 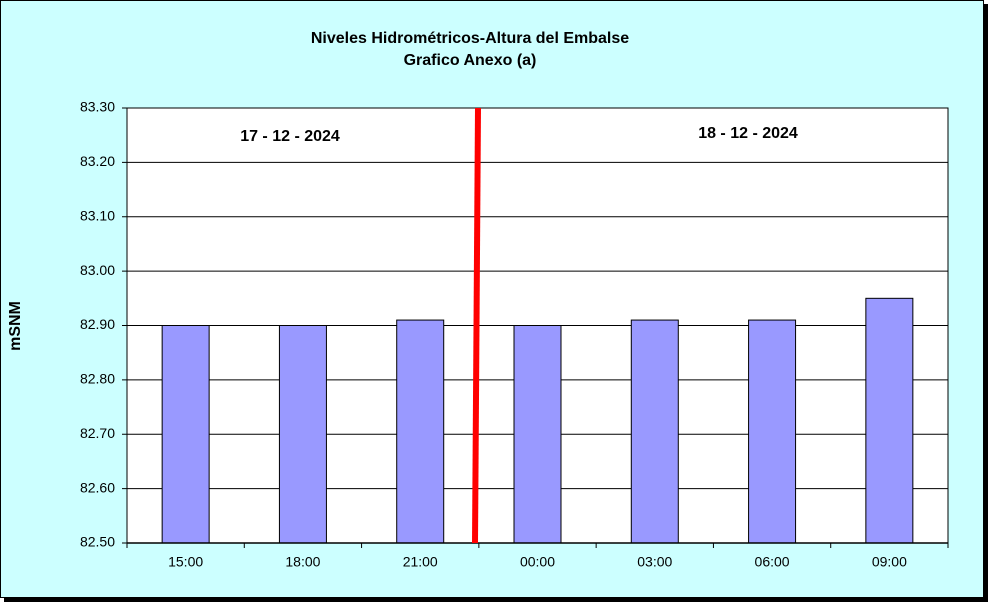 What do you see at coordinates (290, 136) in the screenshot?
I see `annotation: 17 - 12 - 2024` at bounding box center [290, 136].